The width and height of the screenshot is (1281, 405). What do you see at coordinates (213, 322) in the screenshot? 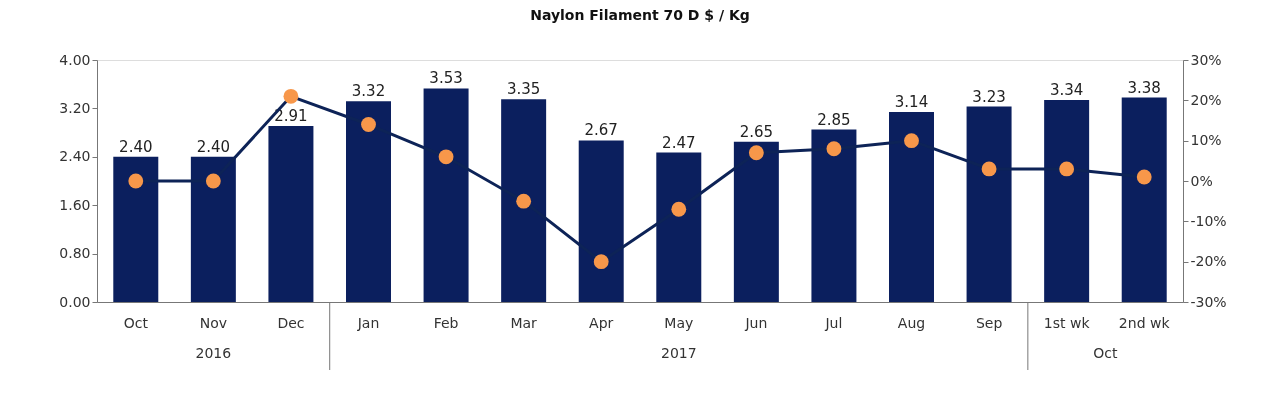
I see `x-tick-label: Nov` at bounding box center [213, 322].